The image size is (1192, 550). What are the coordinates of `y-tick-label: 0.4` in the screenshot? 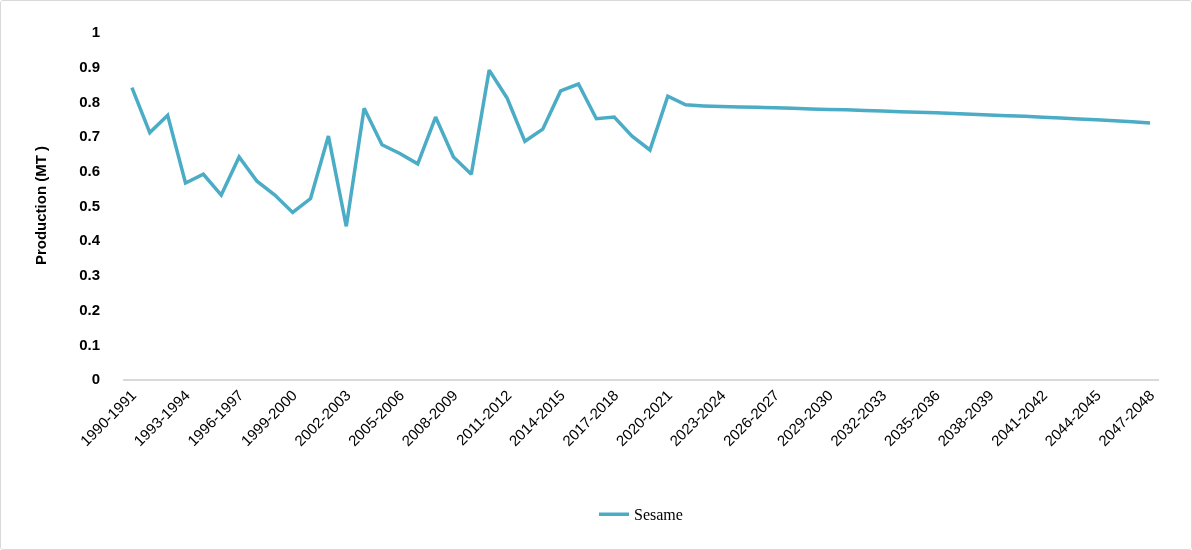 It's located at (90, 240).